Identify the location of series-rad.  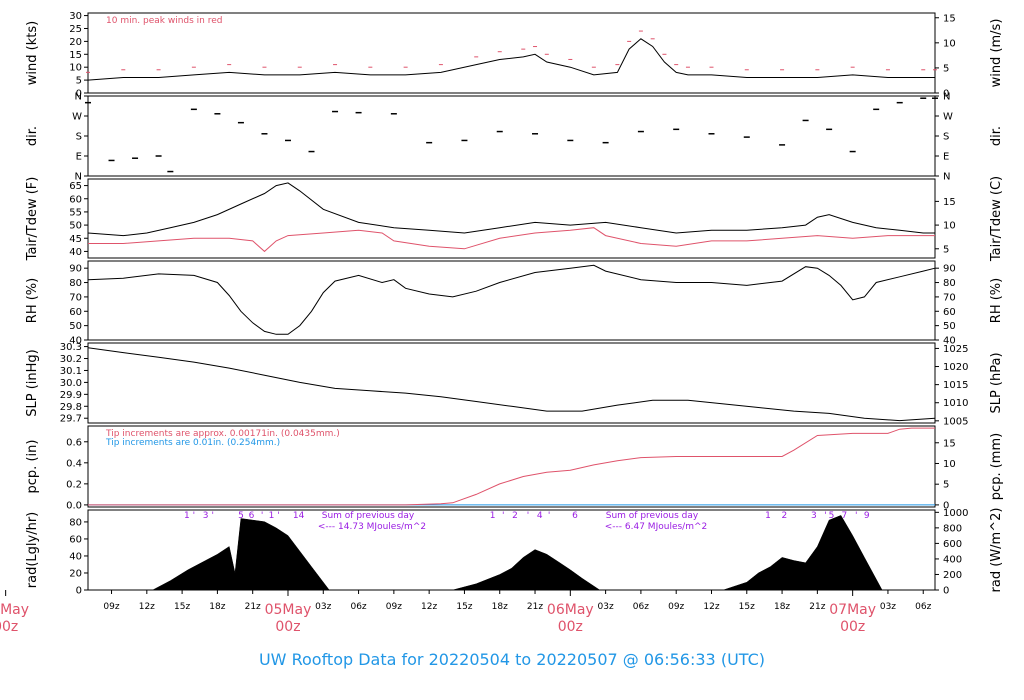
(517, 553).